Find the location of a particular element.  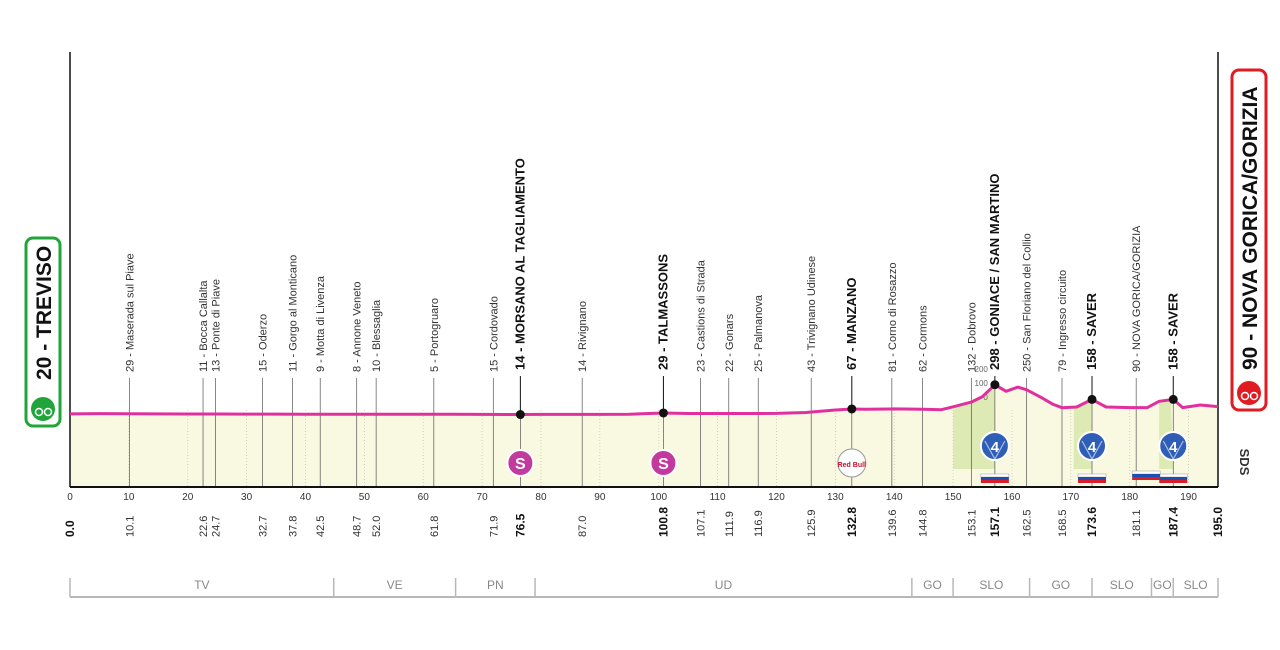

place-label: 29 - TALMASSONS is located at coordinates (662, 312).